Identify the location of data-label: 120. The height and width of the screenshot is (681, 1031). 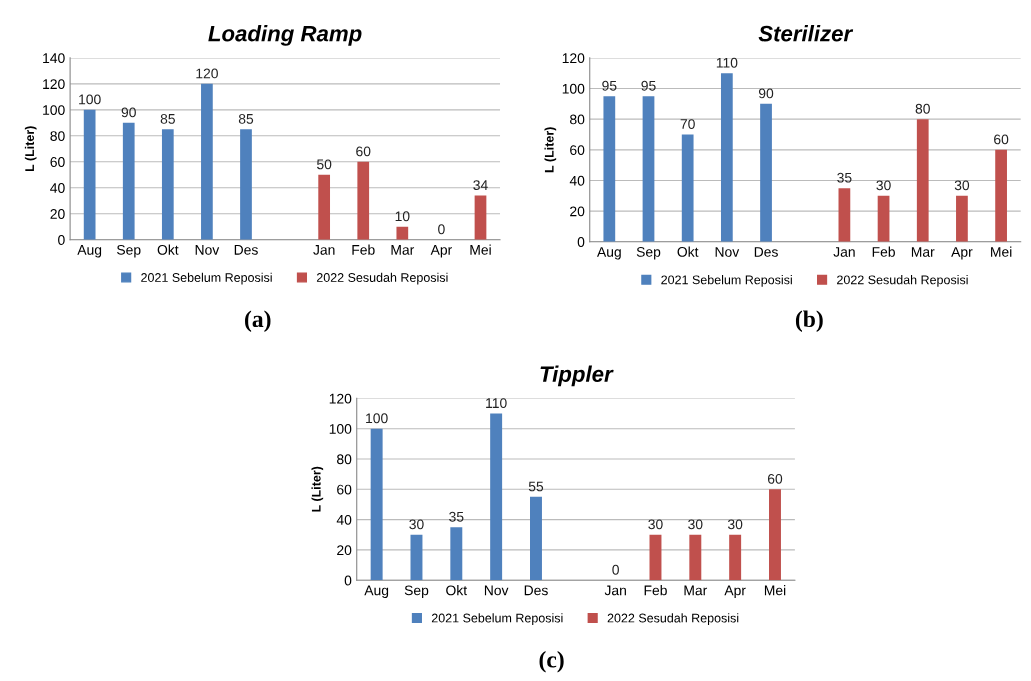
(207, 73).